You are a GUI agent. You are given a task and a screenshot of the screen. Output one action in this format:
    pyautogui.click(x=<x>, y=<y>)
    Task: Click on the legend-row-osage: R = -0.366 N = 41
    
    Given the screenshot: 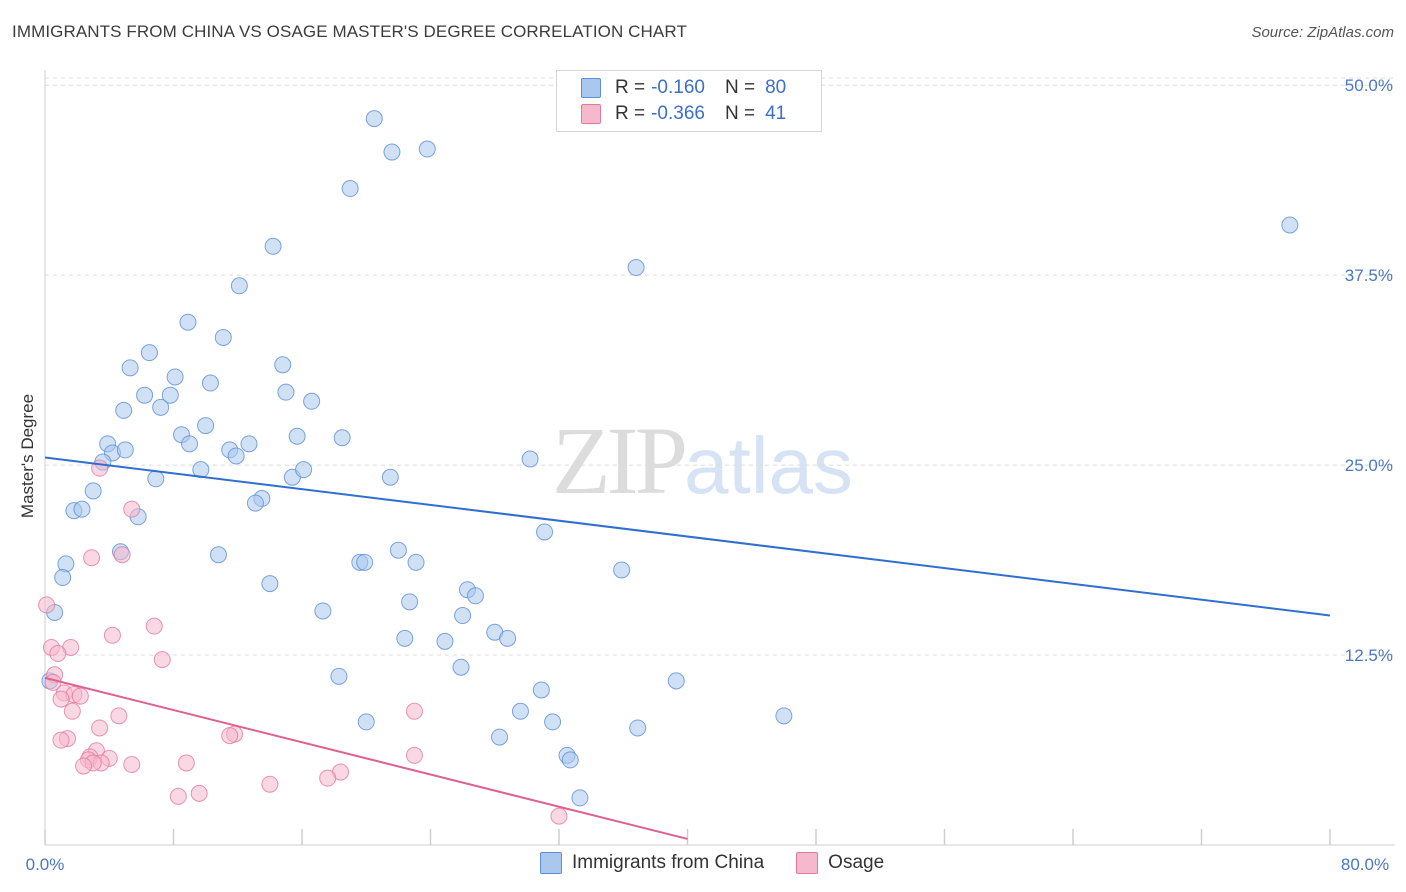 What is the action you would take?
    pyautogui.click(x=683, y=114)
    